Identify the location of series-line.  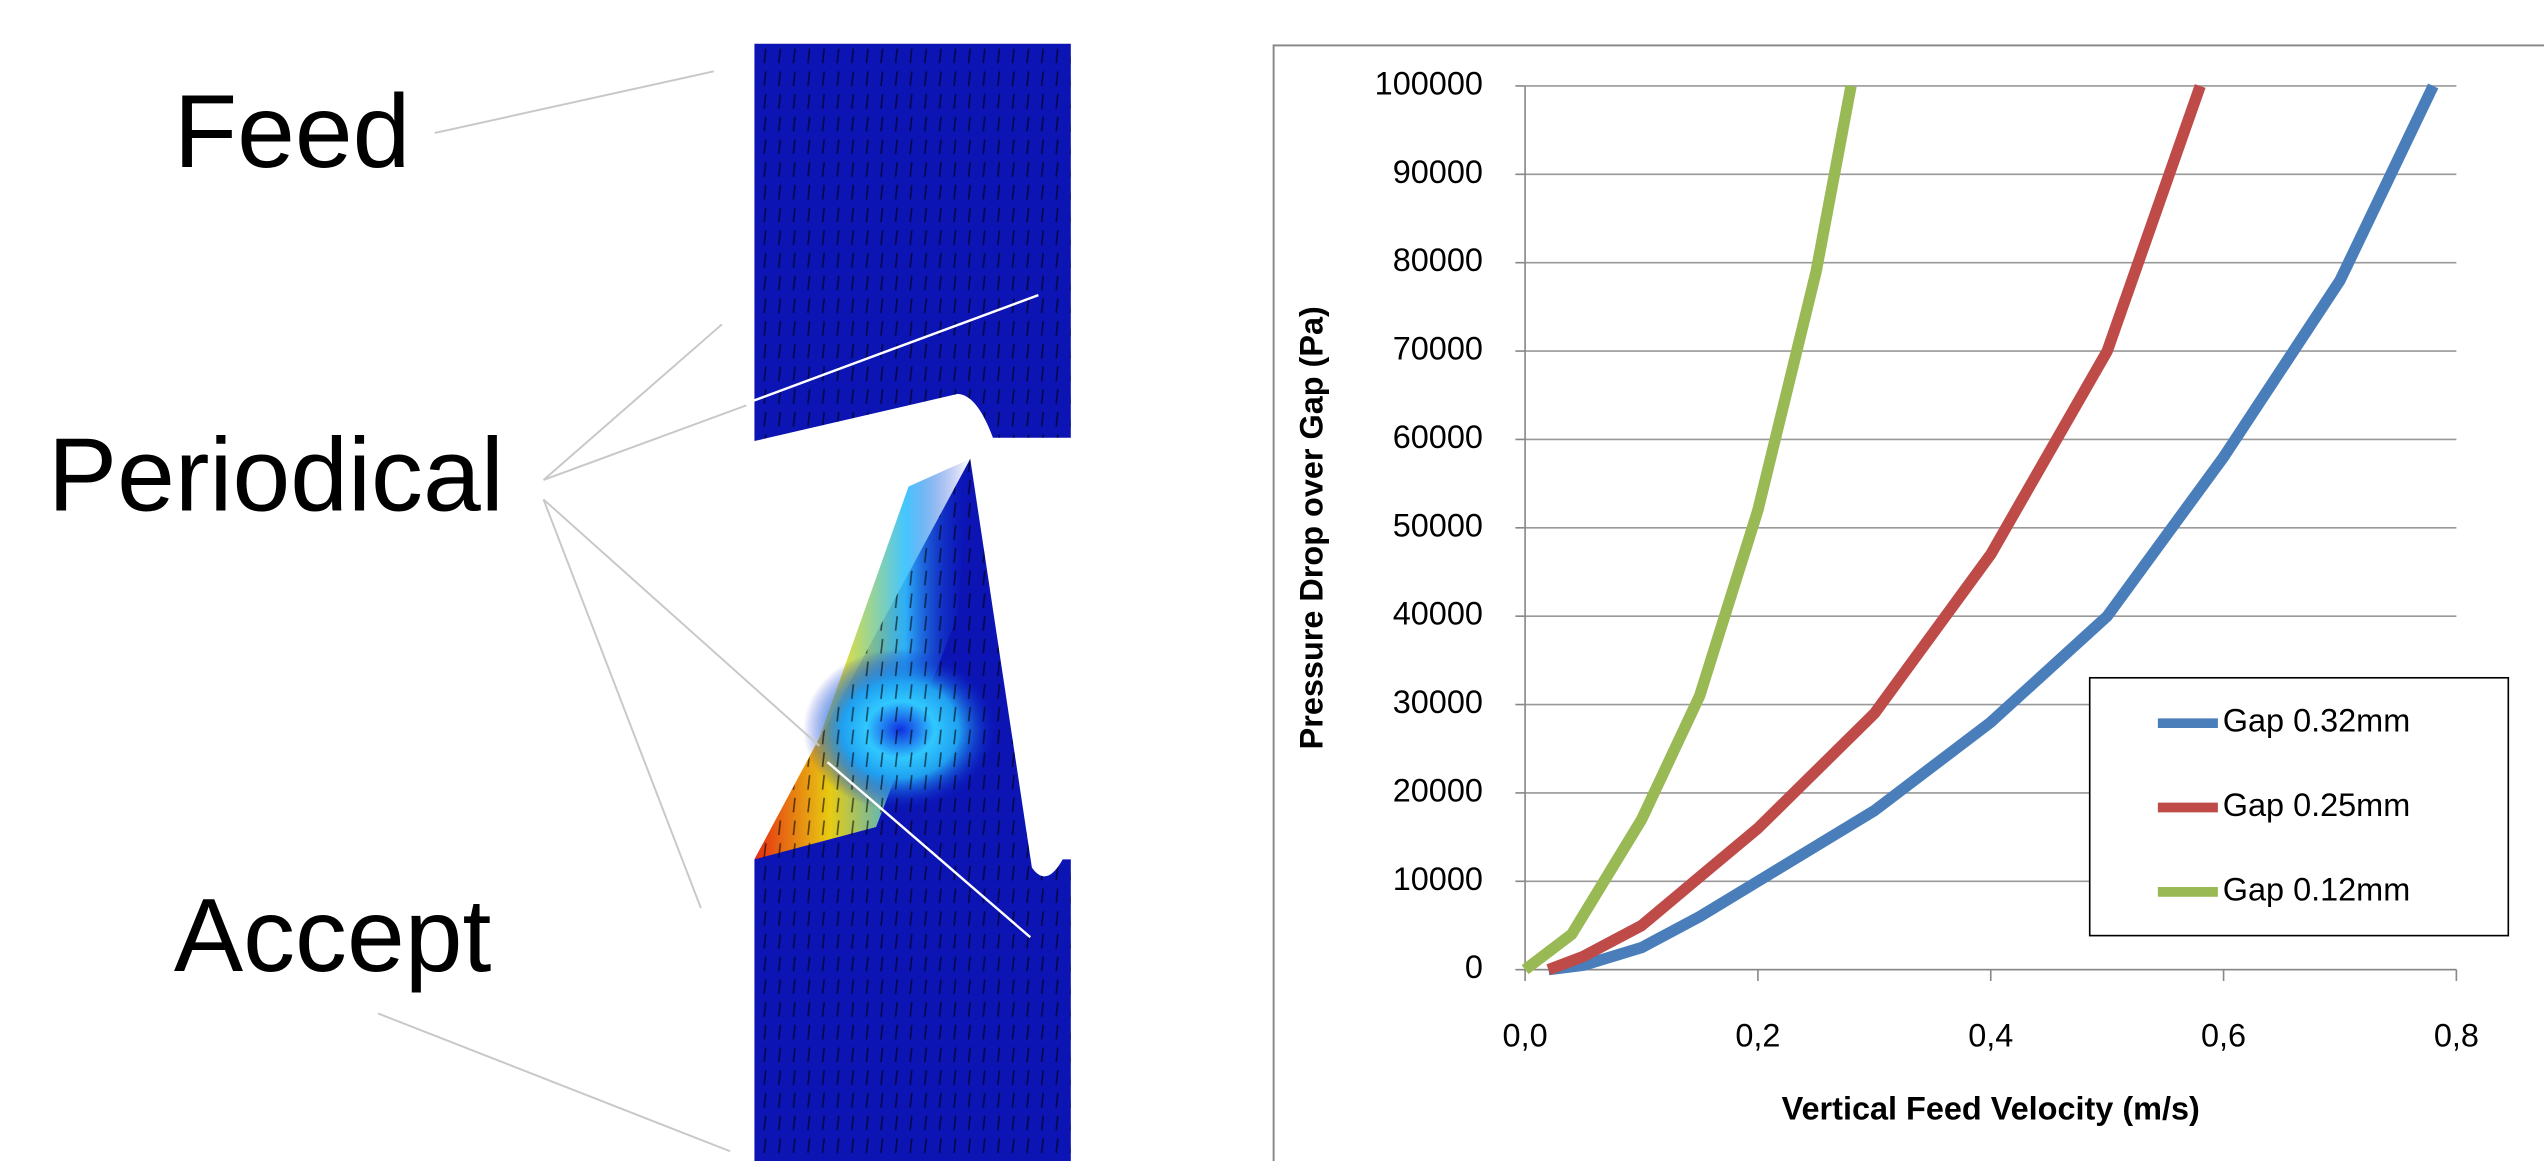
(1689, 529).